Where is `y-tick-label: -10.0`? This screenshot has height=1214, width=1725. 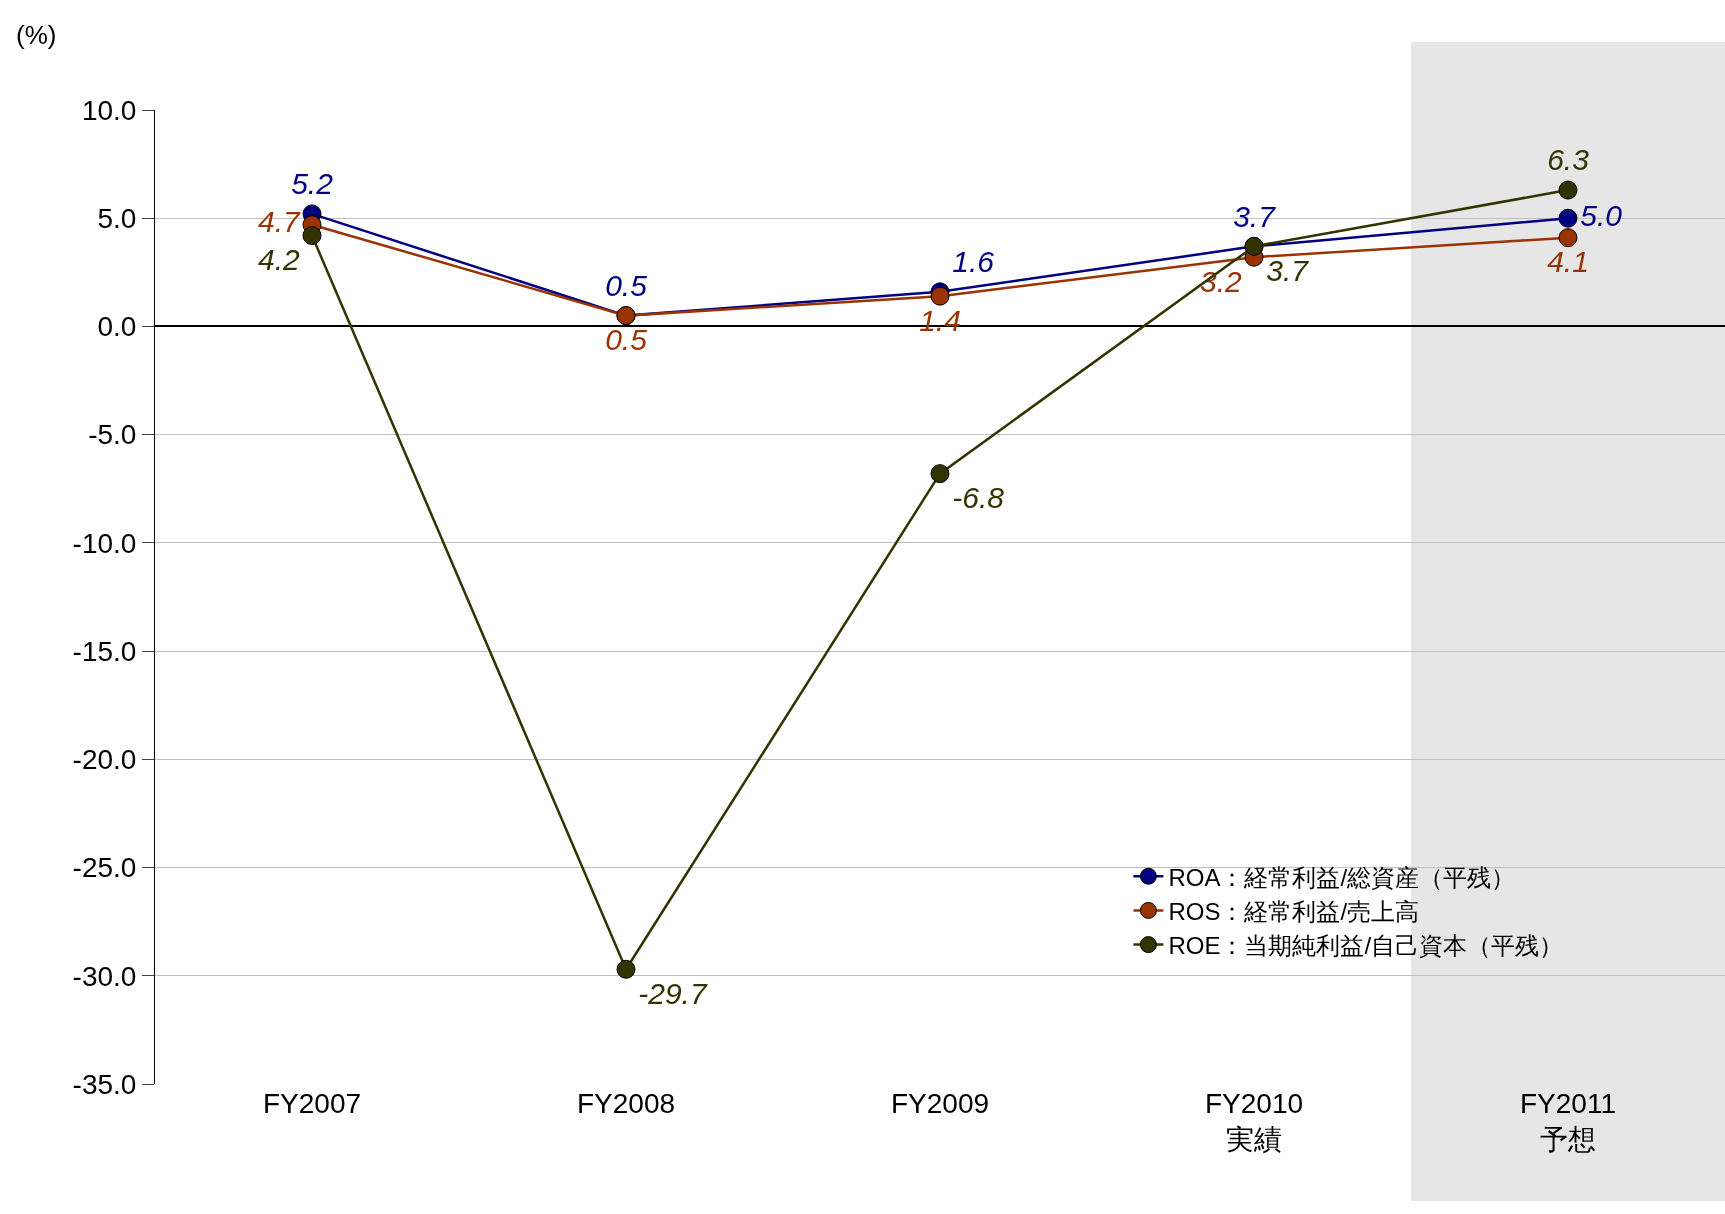 y-tick-label: -10.0 is located at coordinates (104, 543).